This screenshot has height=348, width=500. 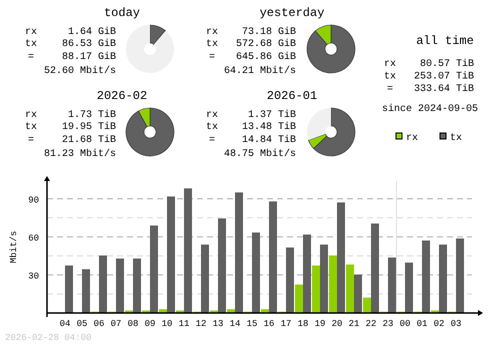 What do you see at coordinates (72, 140) in the screenshot?
I see `text: = 21.68 TiB` at bounding box center [72, 140].